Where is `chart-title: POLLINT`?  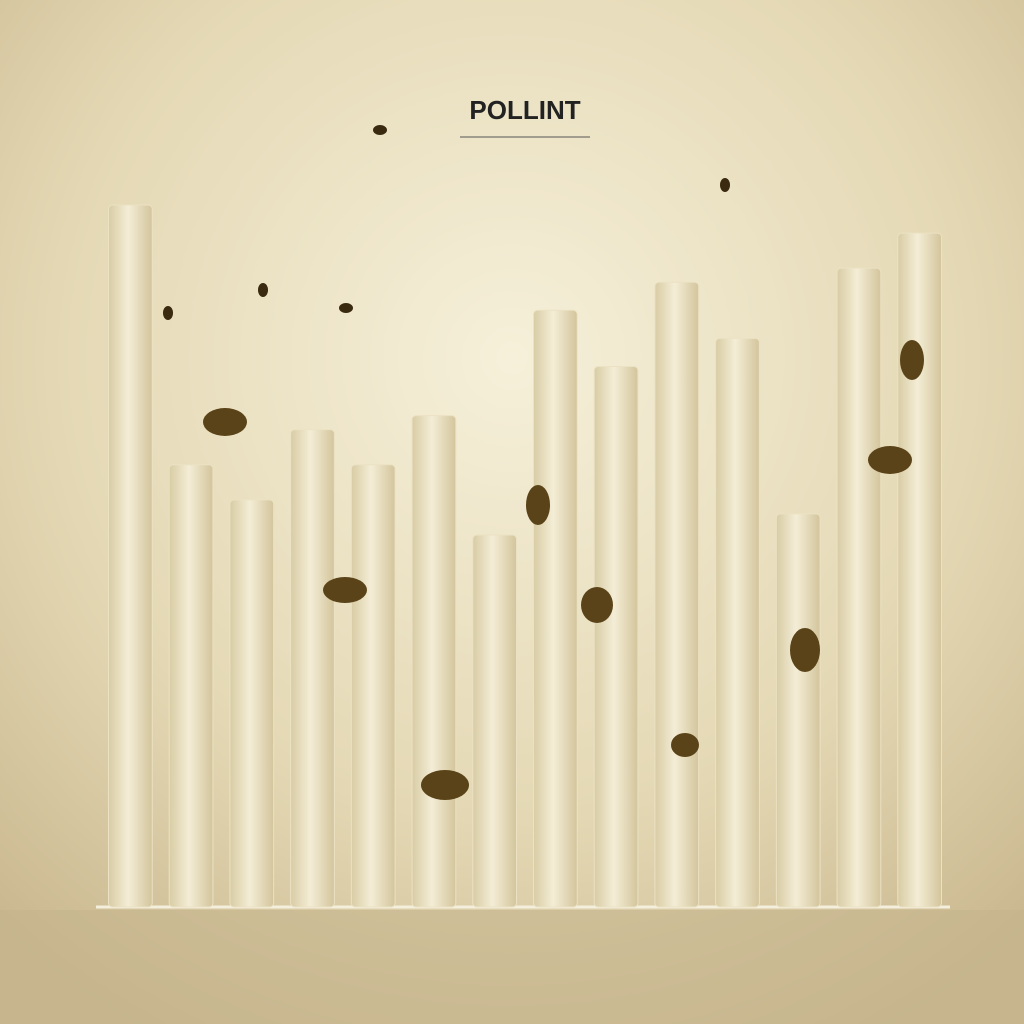
chart-title: POLLINT is located at coordinates (524, 110).